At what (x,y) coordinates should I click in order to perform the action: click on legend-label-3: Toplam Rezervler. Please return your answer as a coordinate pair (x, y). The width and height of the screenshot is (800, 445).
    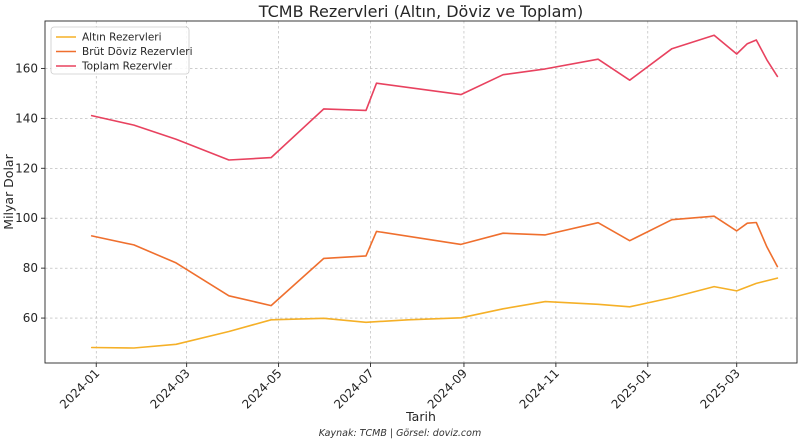
    Looking at the image, I should click on (127, 67).